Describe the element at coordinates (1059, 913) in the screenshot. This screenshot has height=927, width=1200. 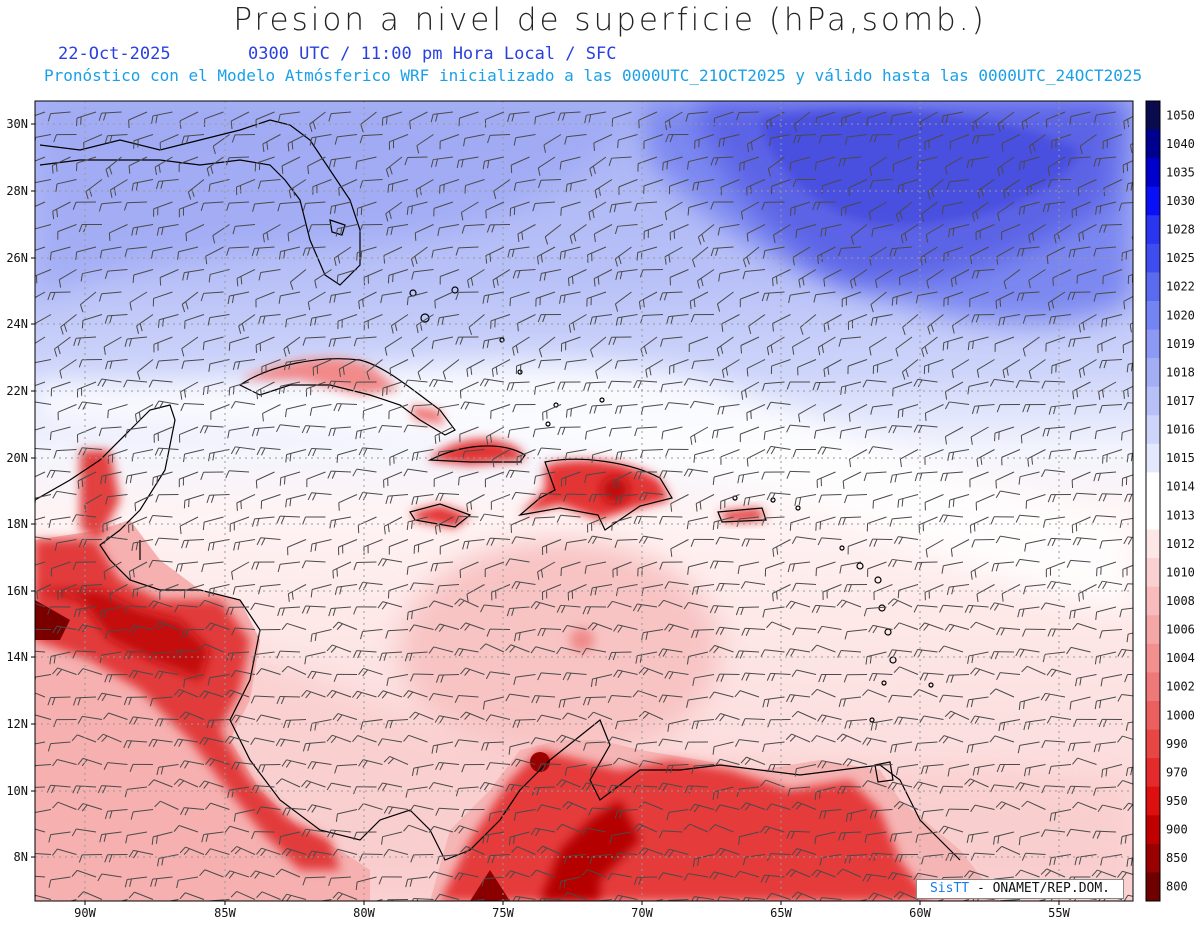
I see `lon-label: 55W` at that location.